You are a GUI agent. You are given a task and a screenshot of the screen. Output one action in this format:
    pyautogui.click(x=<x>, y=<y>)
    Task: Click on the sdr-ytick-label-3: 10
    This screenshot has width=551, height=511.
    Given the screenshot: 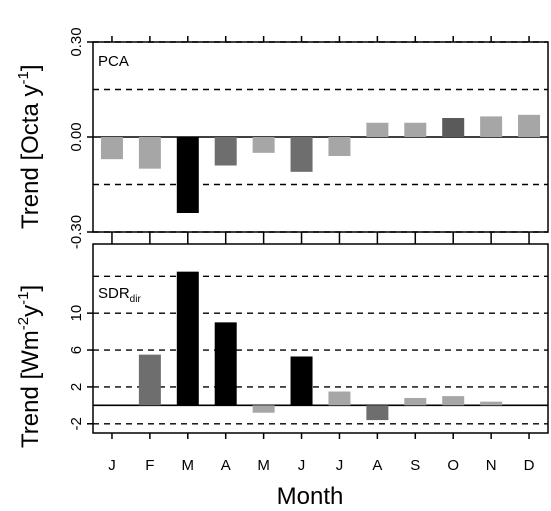 What is the action you would take?
    pyautogui.click(x=76, y=313)
    